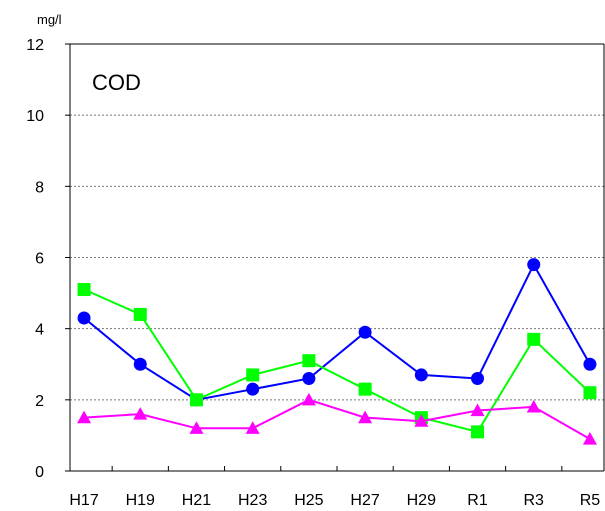  What do you see at coordinates (35, 45) in the screenshot?
I see `y-tick-label-12: 12` at bounding box center [35, 45].